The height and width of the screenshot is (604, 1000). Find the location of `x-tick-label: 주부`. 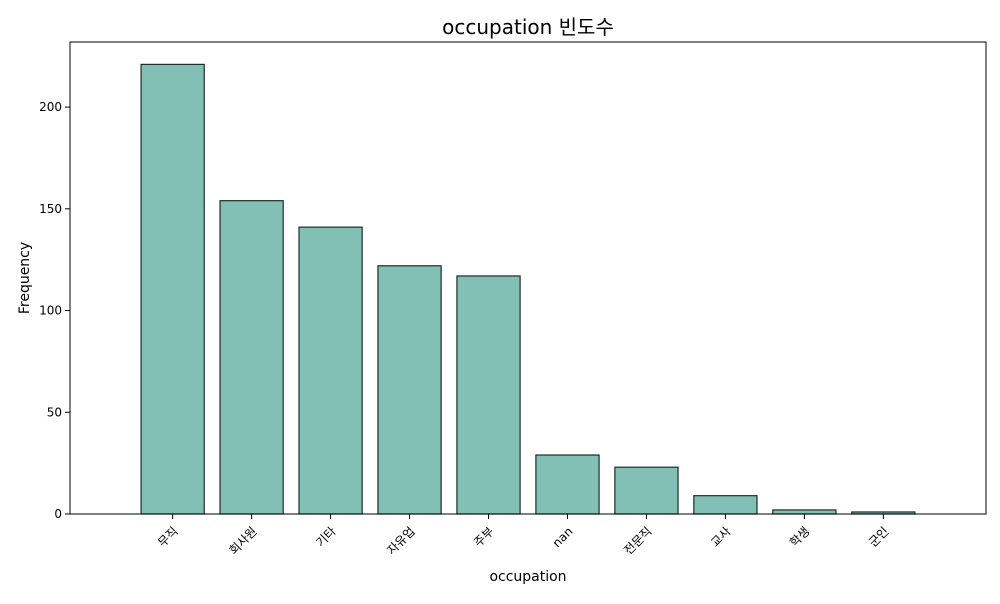

x-tick-label: 주부 is located at coordinates (484, 537).